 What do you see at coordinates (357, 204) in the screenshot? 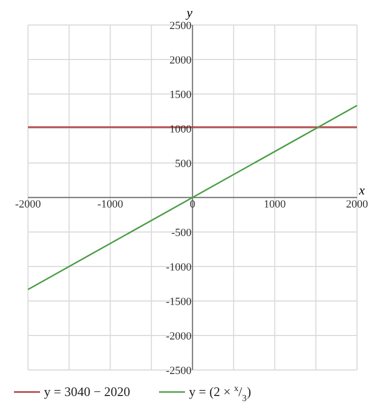
I see `x-tick-label: 2000` at bounding box center [357, 204].